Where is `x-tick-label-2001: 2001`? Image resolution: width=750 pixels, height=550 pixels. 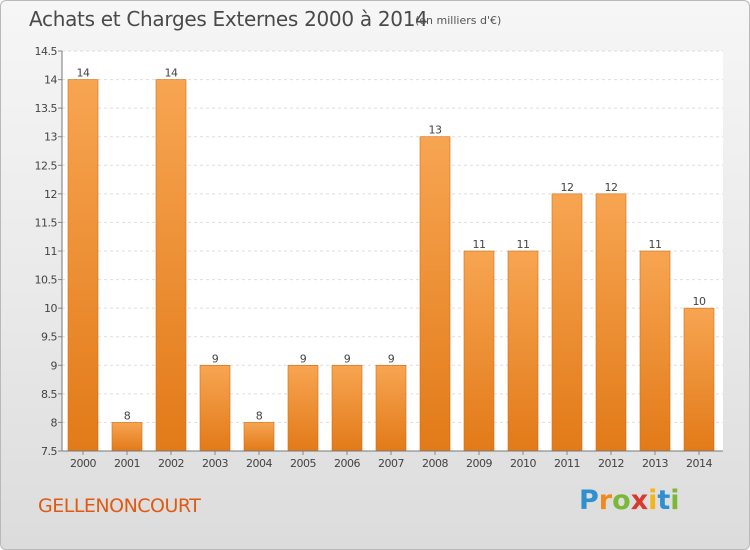 x-tick-label-2001: 2001 is located at coordinates (127, 463).